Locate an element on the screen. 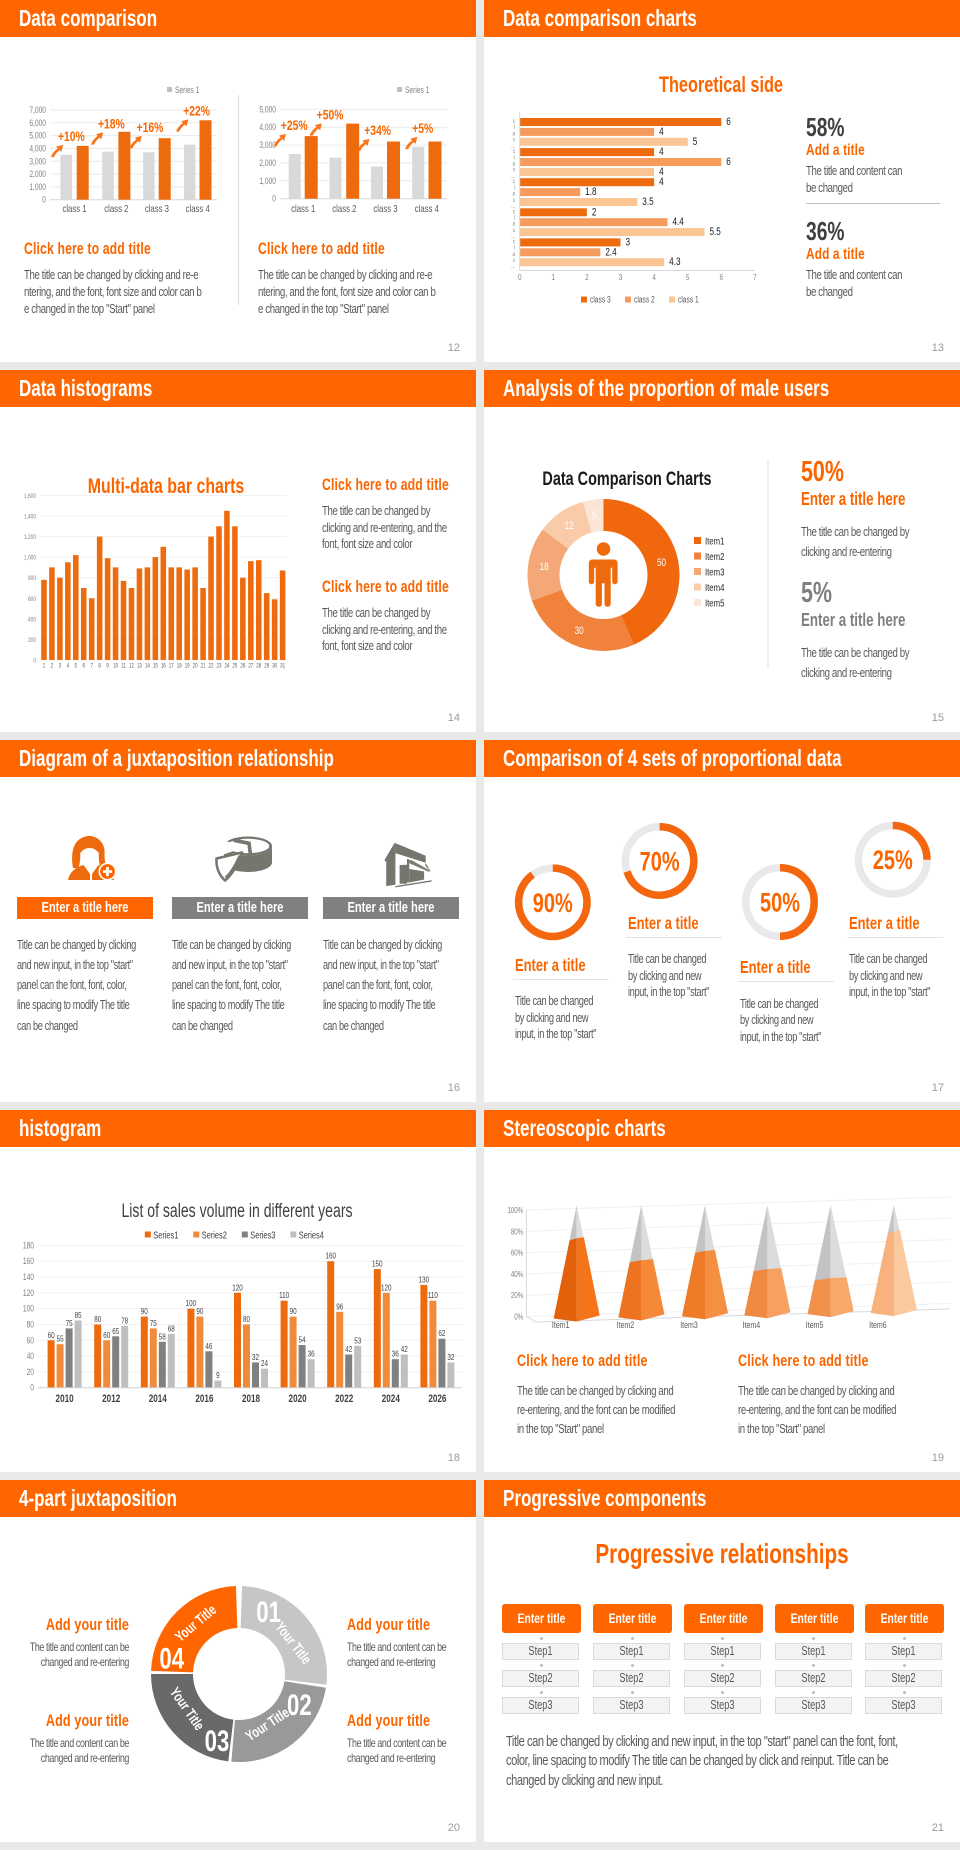 The height and width of the screenshot is (1850, 960). svg-text: 62 is located at coordinates (441, 1333).